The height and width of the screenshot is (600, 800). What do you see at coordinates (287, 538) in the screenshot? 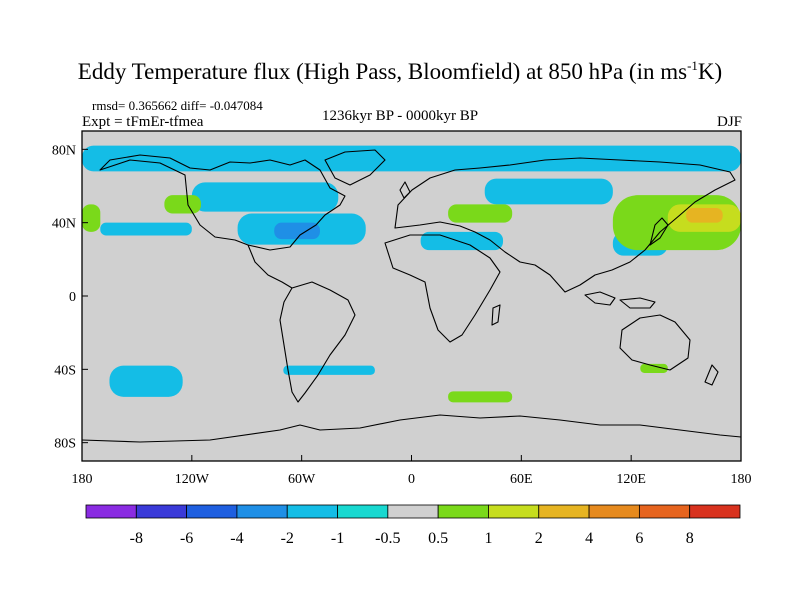
I see `colorbar-label-3: -2` at bounding box center [287, 538].